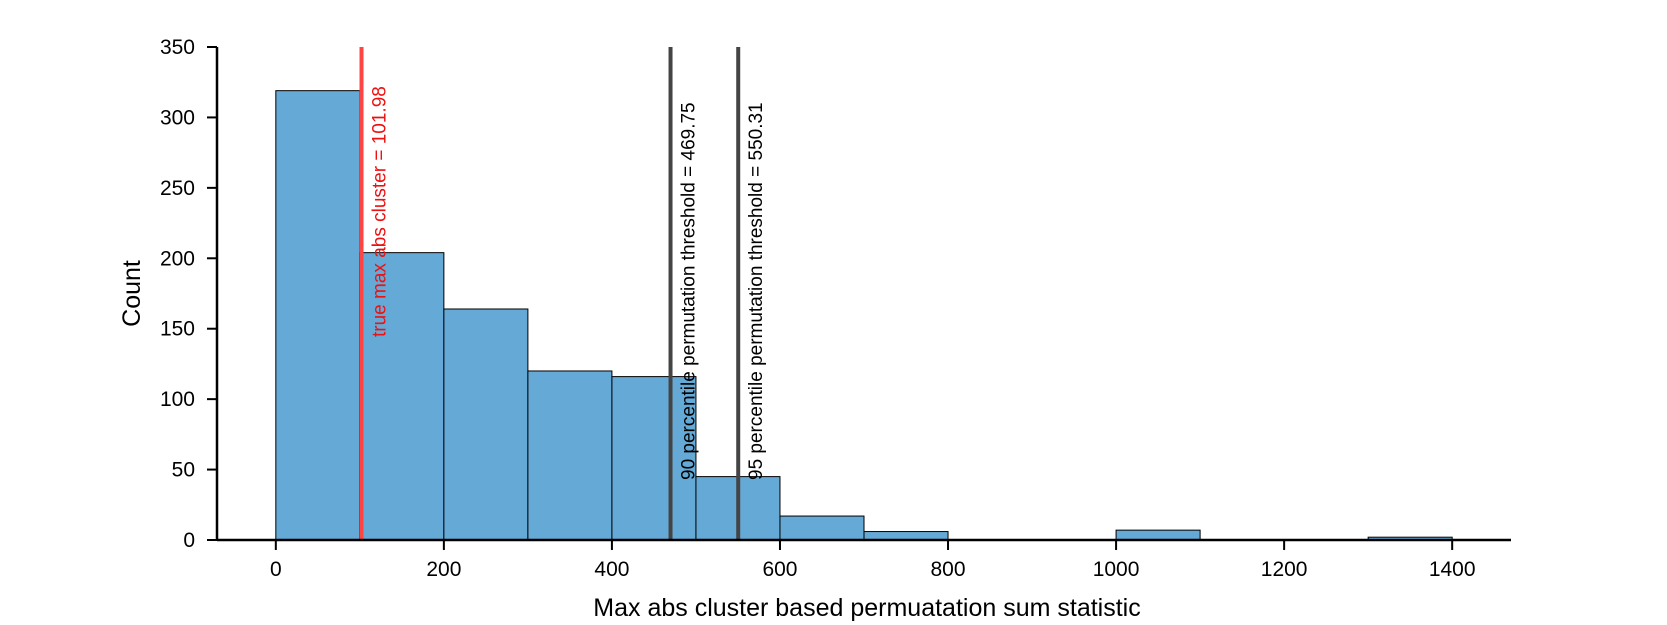 Image resolution: width=1667 pixels, height=625 pixels. Describe the element at coordinates (1452, 569) in the screenshot. I see `x-tick-label: 1400` at that location.